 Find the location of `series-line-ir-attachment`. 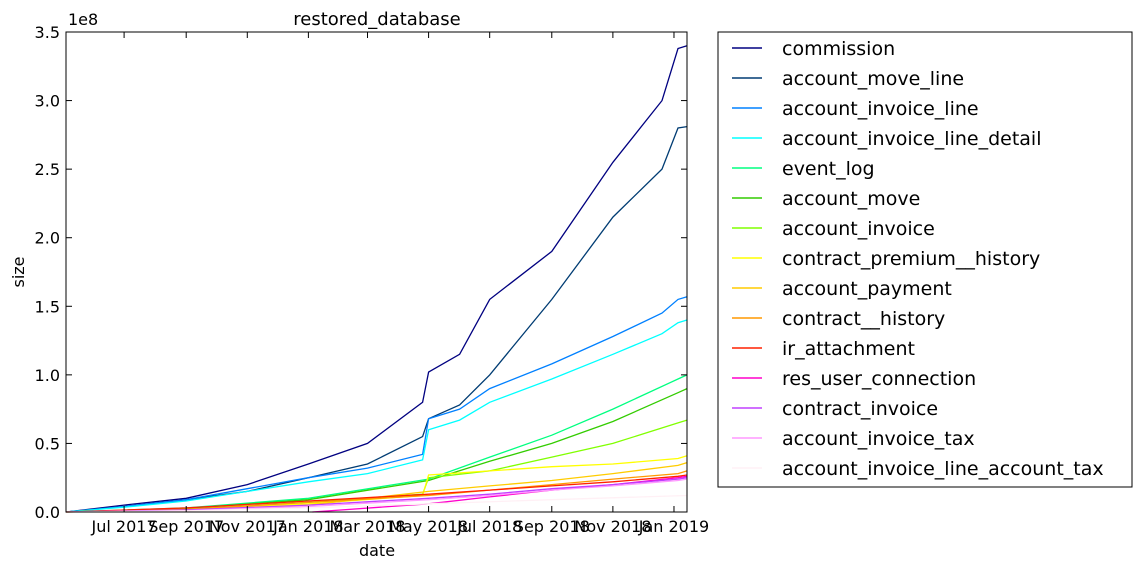

series-line-ir-attachment is located at coordinates (376, 493).